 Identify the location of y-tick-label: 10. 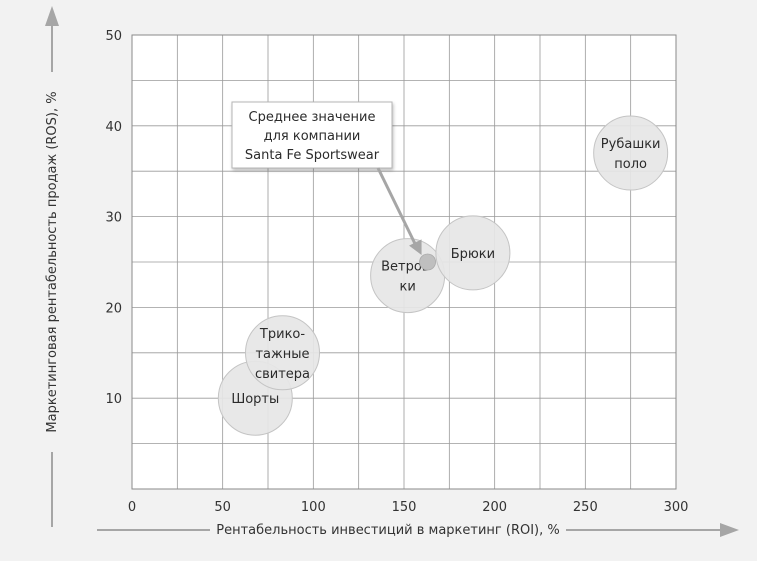
(113, 399).